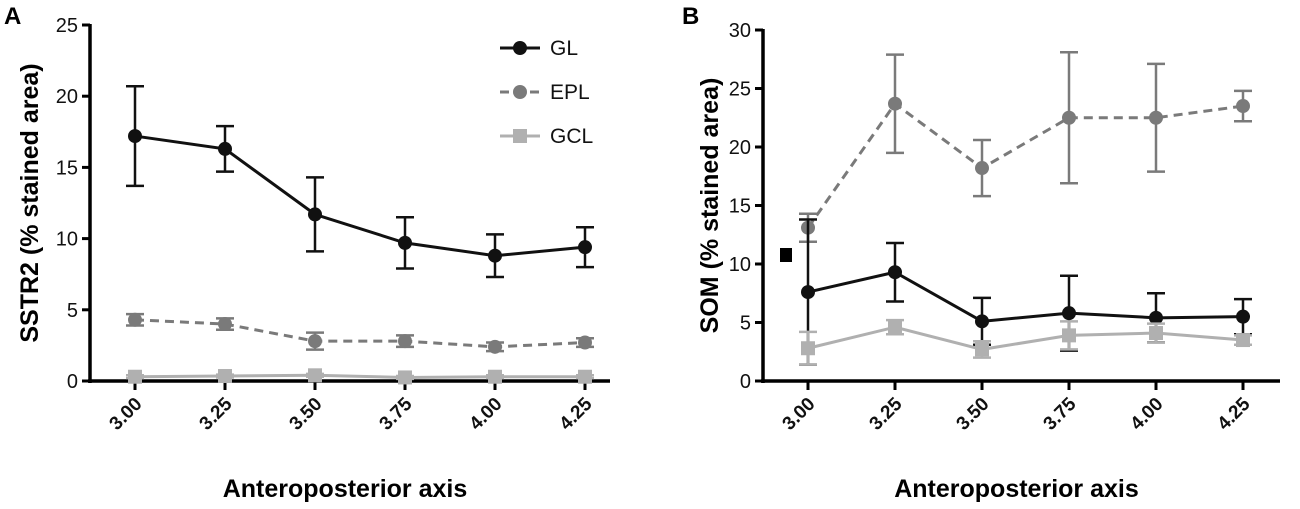 The width and height of the screenshot is (1300, 509). Describe the element at coordinates (546, 136) in the screenshot. I see `legend-item-gcl: GCL` at that location.